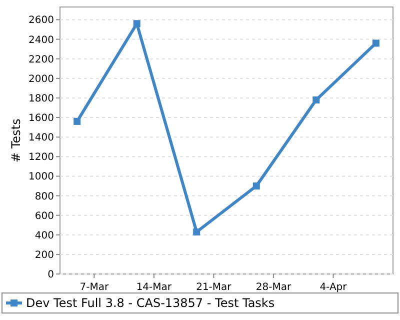  Describe the element at coordinates (41, 60) in the screenshot. I see `y-tick-label: 2200` at that location.